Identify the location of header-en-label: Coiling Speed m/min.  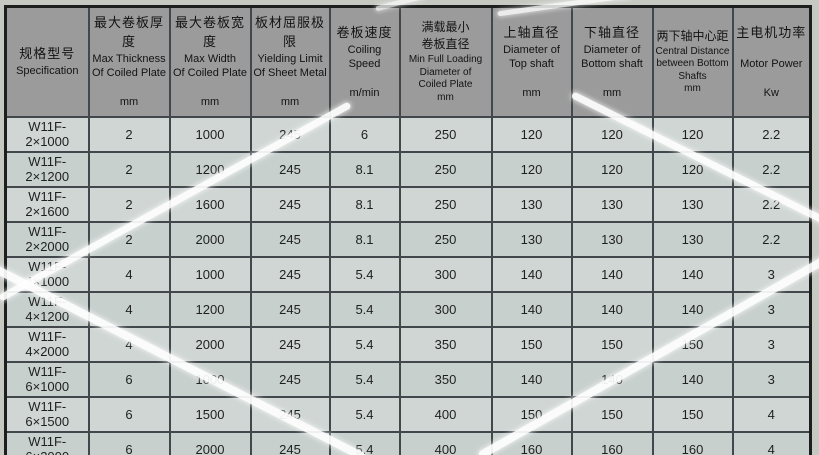
(364, 71).